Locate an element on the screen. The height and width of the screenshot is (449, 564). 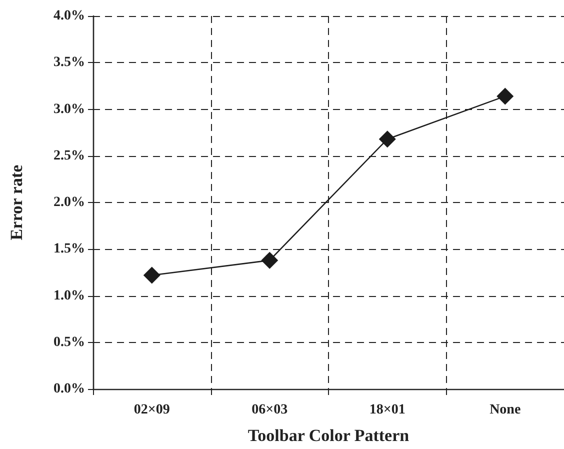
y-tick-label: 3.0% is located at coordinates (69, 109).